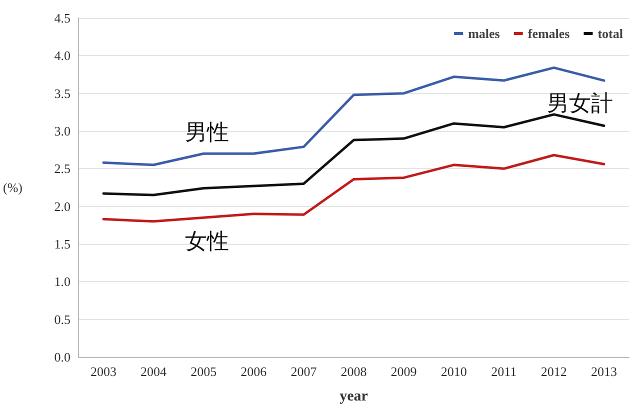  What do you see at coordinates (62, 282) in the screenshot?
I see `y-tick-label: 1.0` at bounding box center [62, 282].